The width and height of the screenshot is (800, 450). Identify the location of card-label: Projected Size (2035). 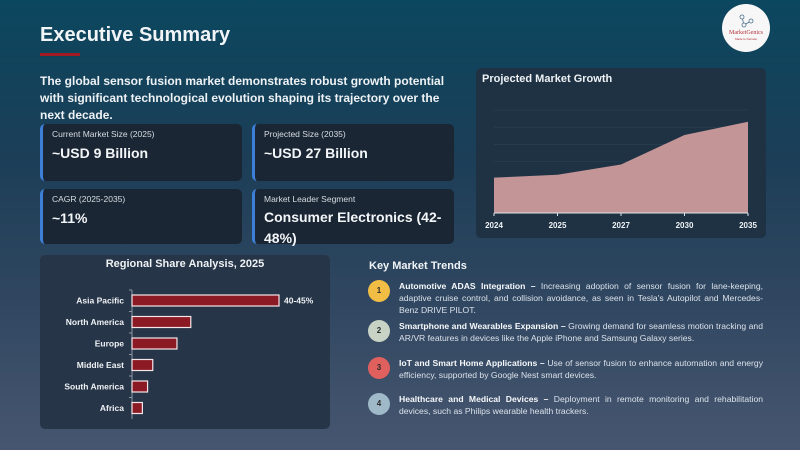
(305, 134).